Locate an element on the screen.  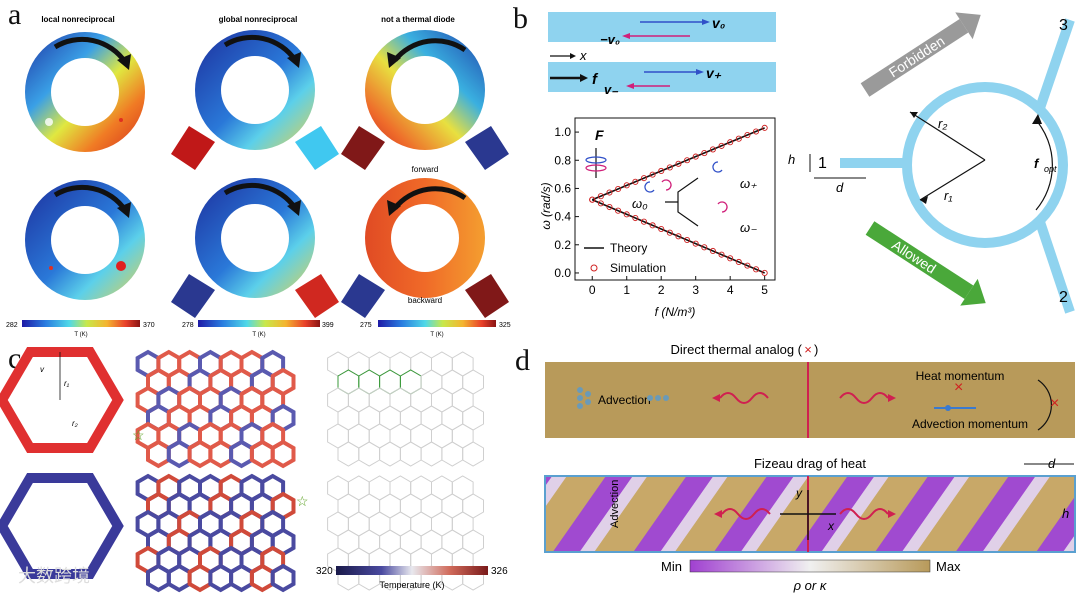
fizeau-title: Fizeau drag of heat is located at coordinates (810, 463).